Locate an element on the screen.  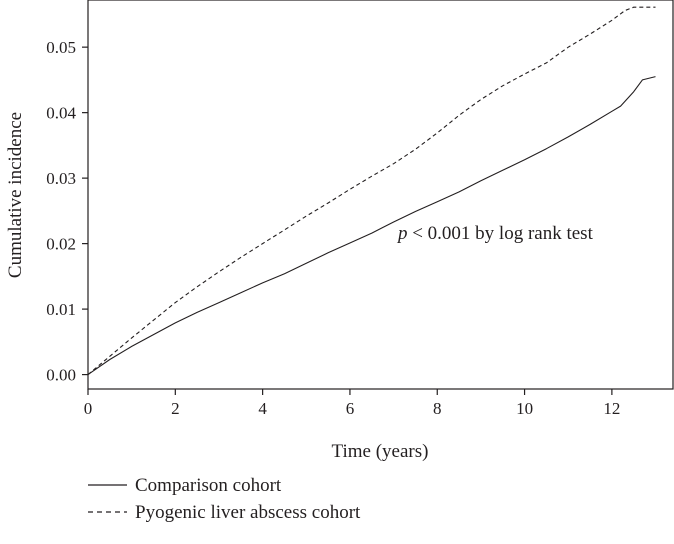
y-tick-label: 0.03 is located at coordinates (61, 178).